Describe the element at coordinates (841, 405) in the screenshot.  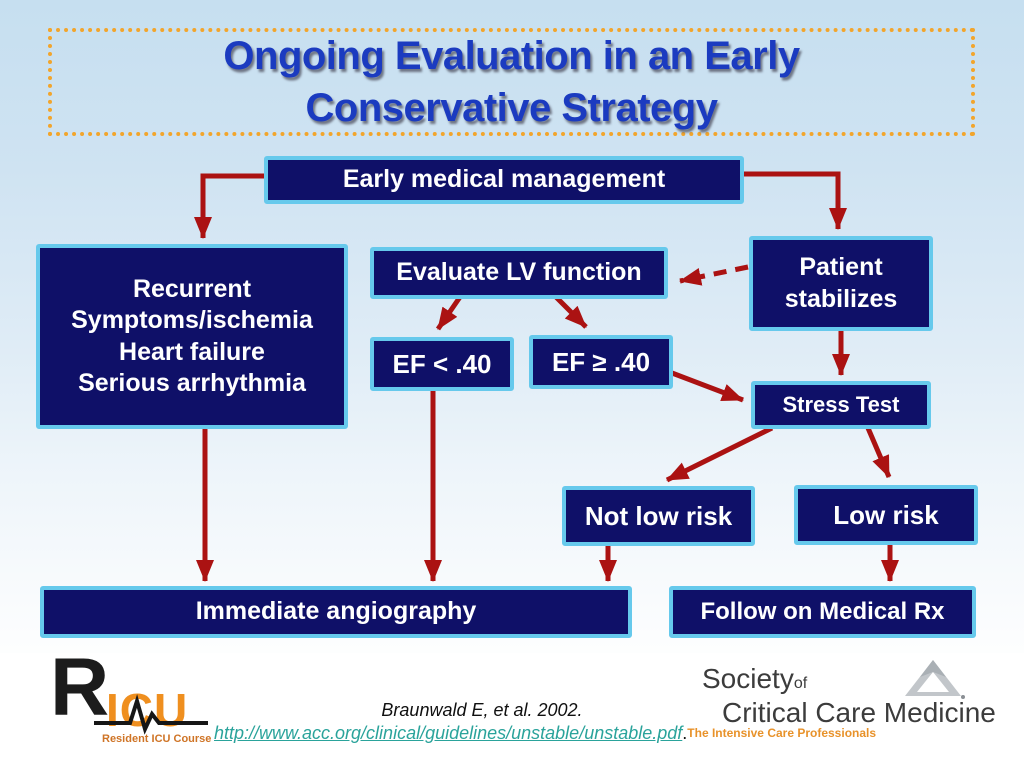
I see `node-stress-test: Stress Test` at that location.